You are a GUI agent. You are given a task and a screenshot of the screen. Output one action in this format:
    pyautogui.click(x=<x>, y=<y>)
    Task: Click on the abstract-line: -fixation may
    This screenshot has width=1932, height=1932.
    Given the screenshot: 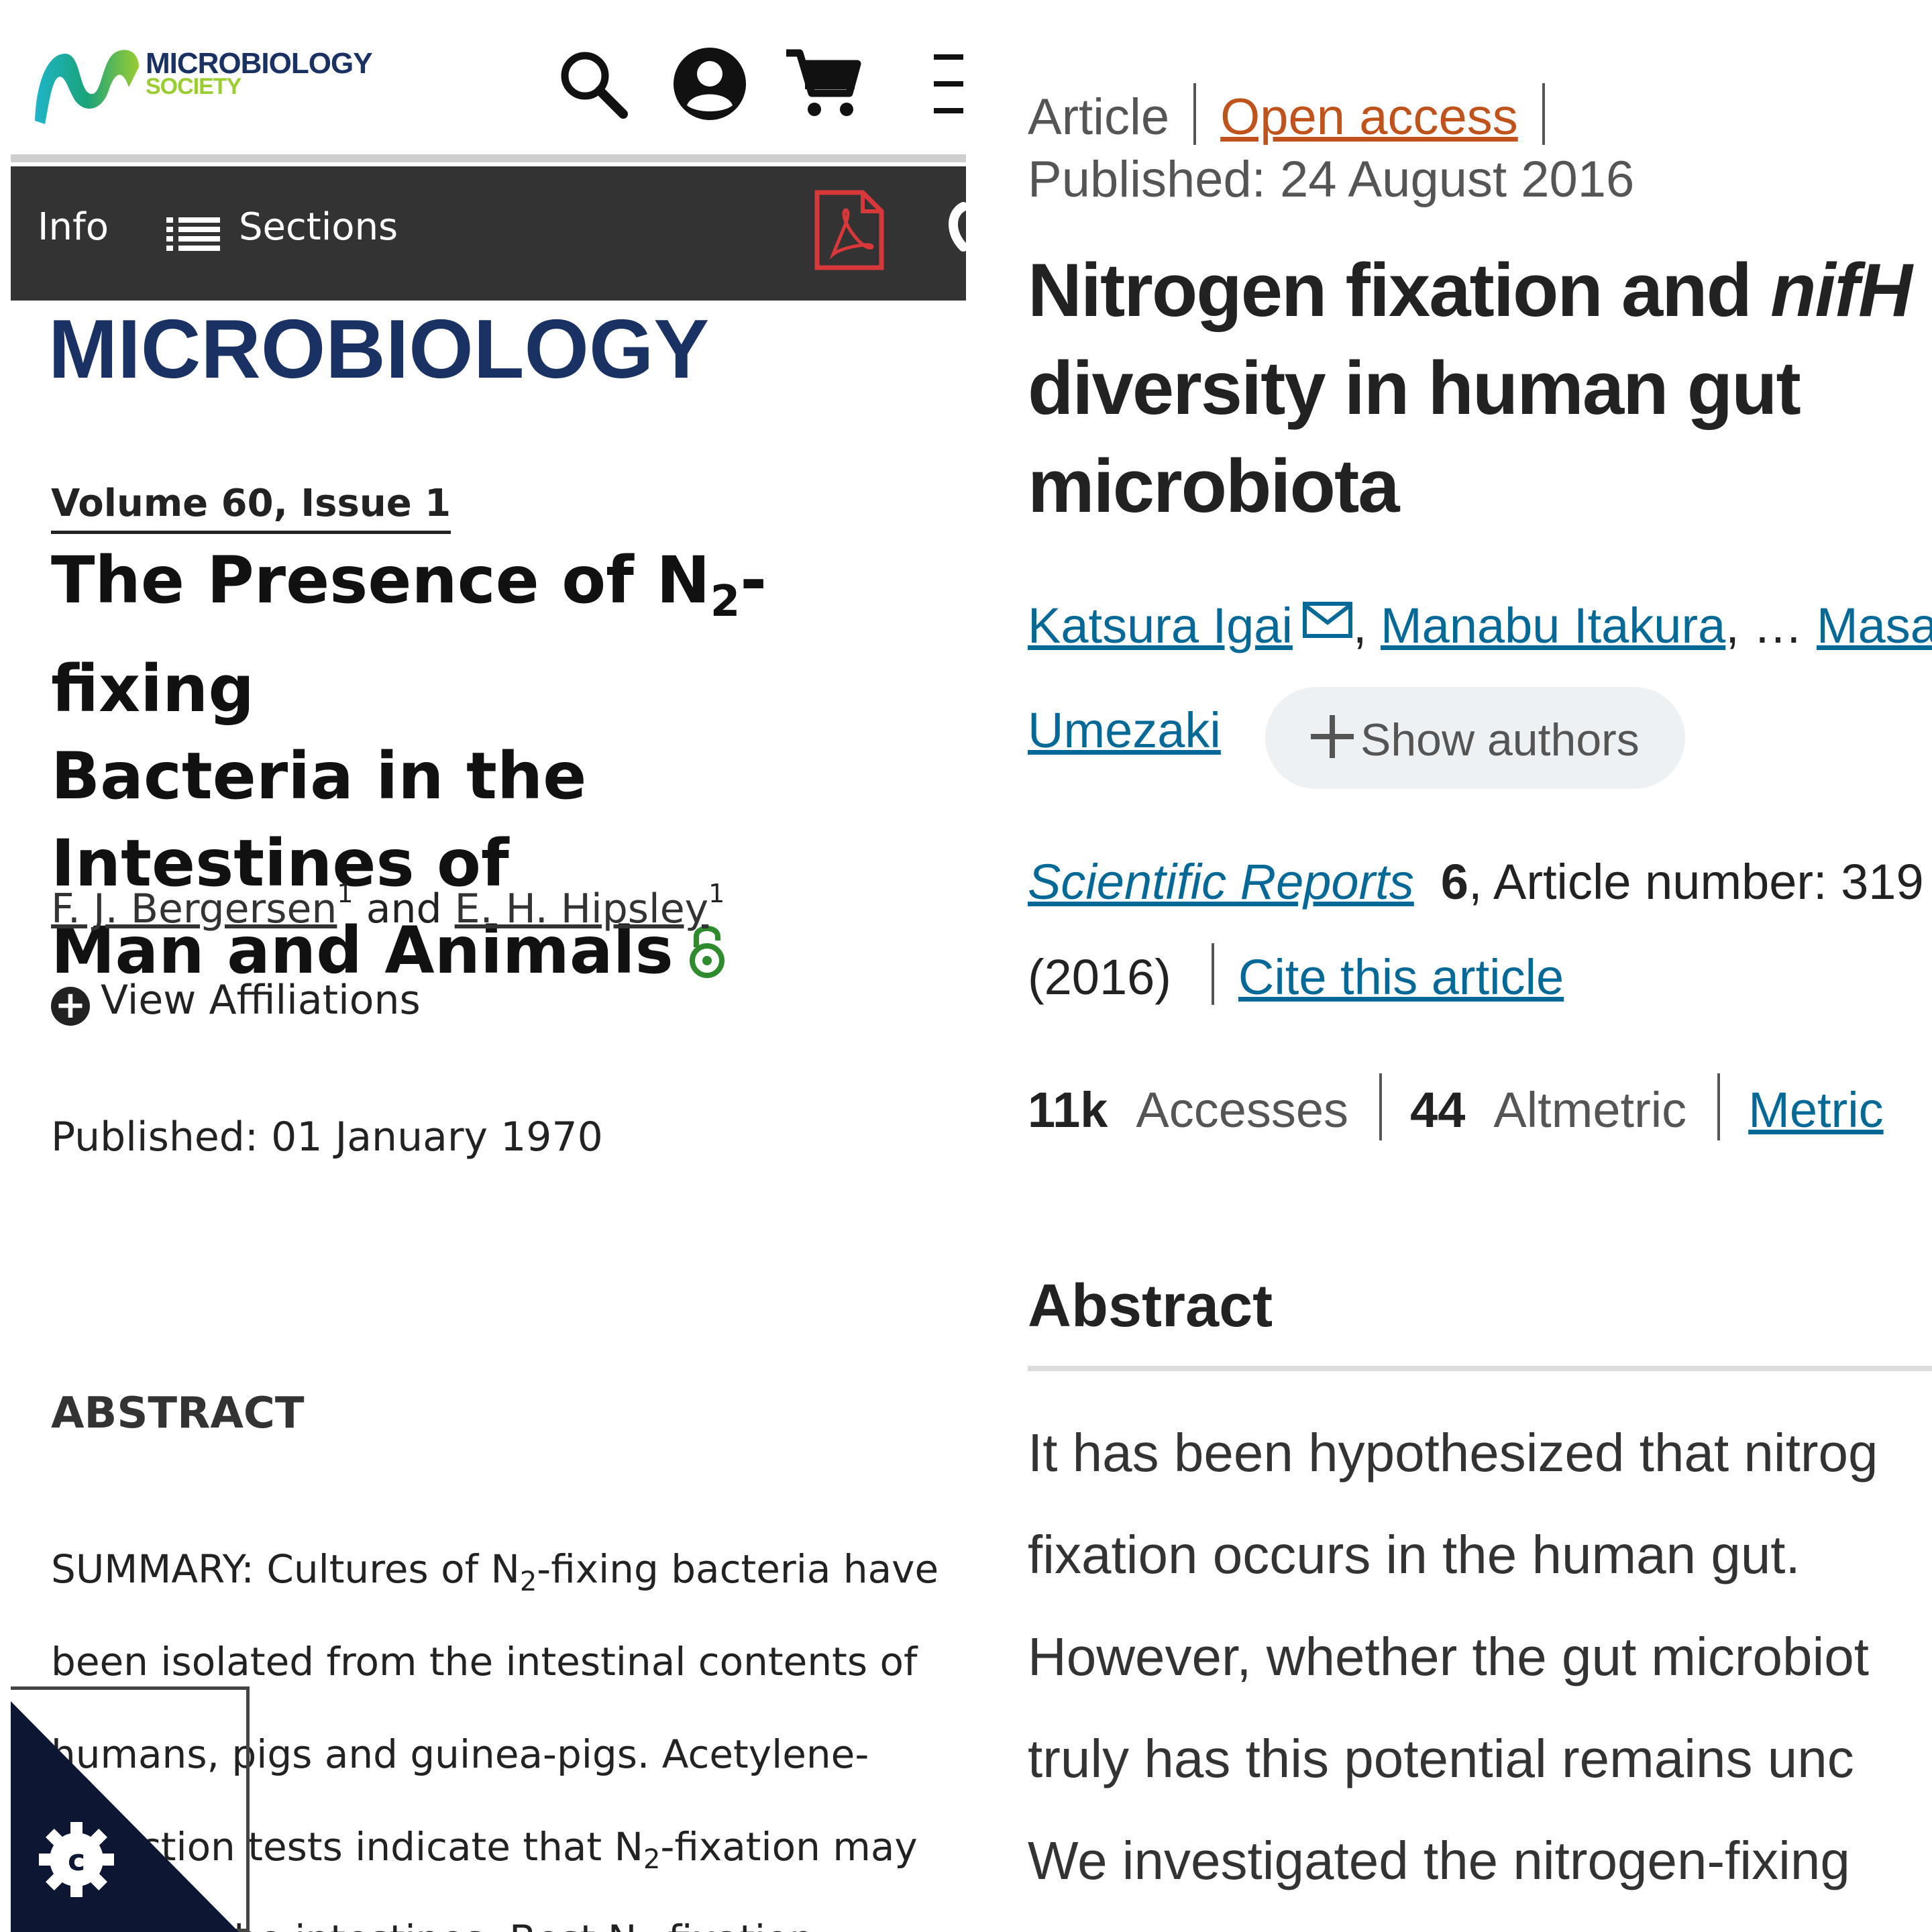 What is the action you would take?
    pyautogui.click(x=789, y=1847)
    